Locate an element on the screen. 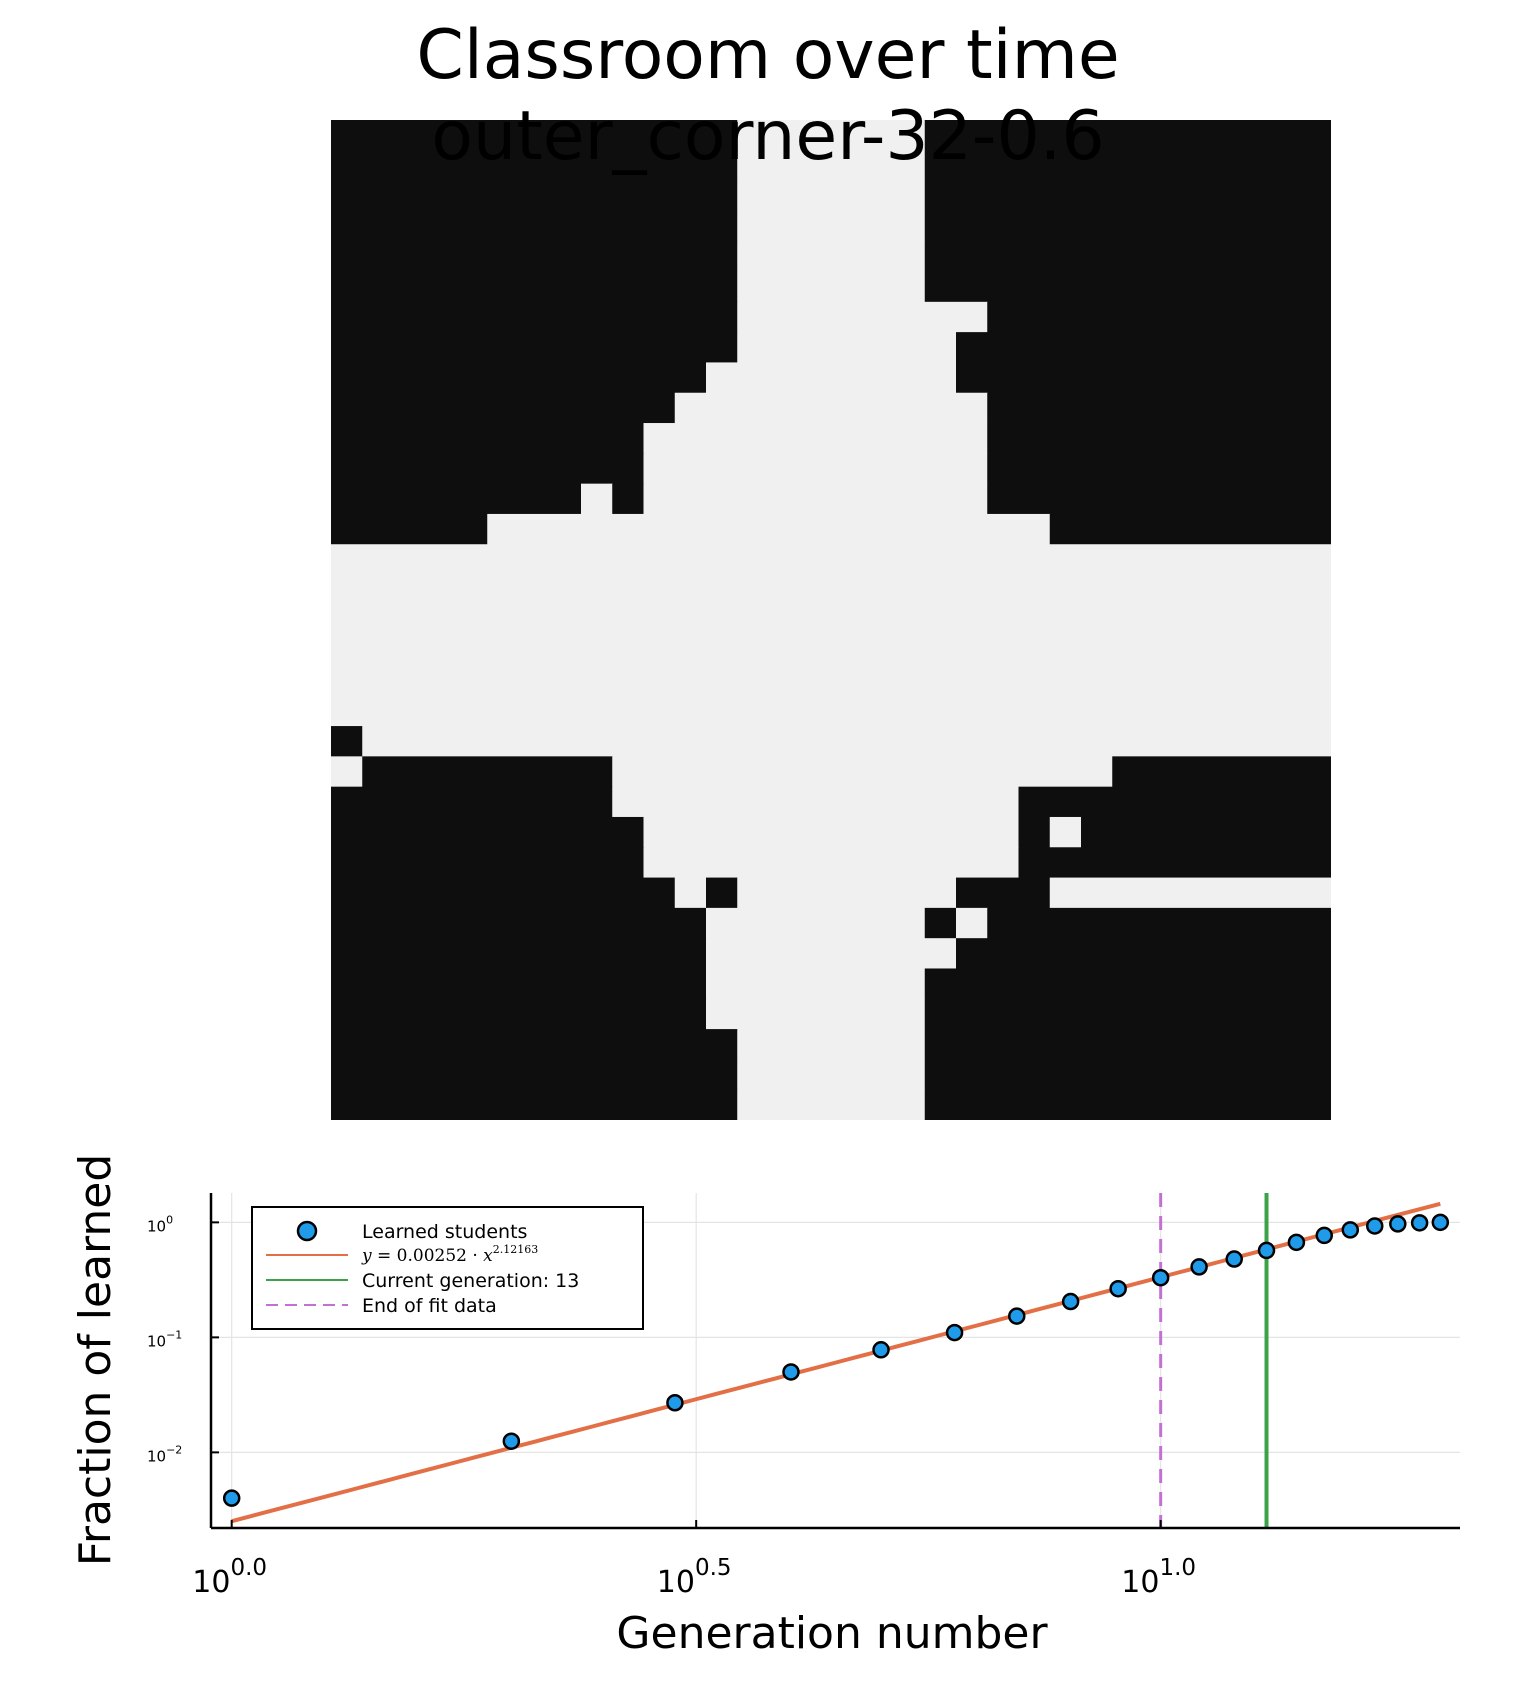  legend-label-current: Current generation: 13 is located at coordinates (470, 1281).